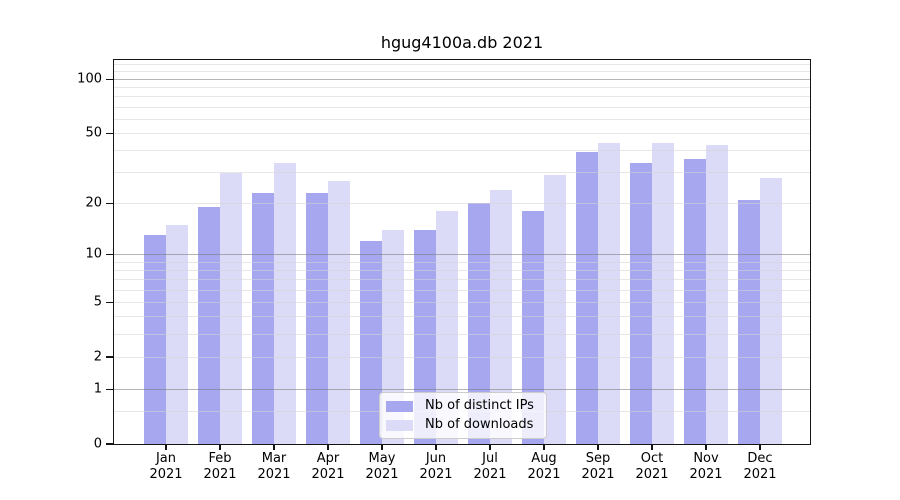  I want to click on bar-downloads-jun, so click(447, 327).